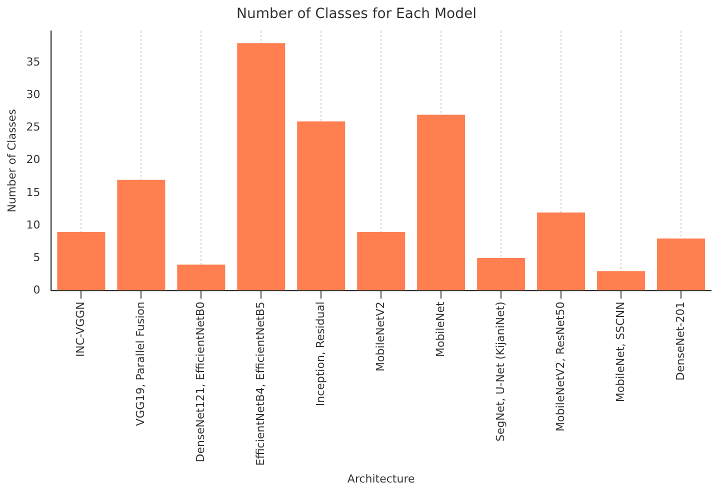 This screenshot has width=713, height=492. Describe the element at coordinates (33, 62) in the screenshot. I see `y-tick-label: 35` at that location.